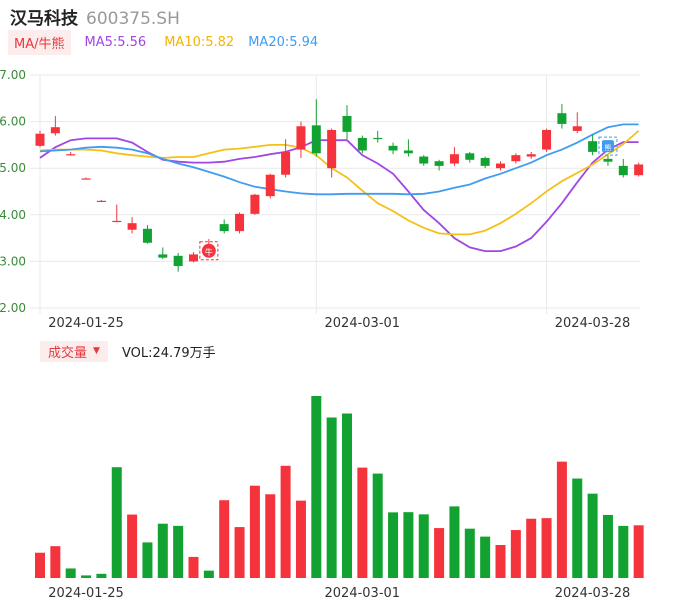 Image resolution: width=686 pixels, height=606 pixels. I want to click on stock-code: 600375.SH, so click(133, 19).